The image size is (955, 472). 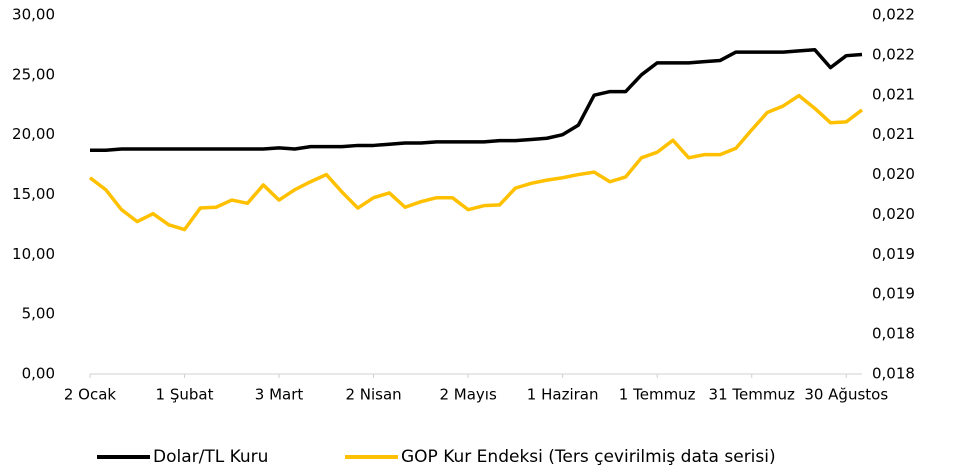 What do you see at coordinates (563, 395) in the screenshot?
I see `x-tick-label: 1 Haziran` at bounding box center [563, 395].